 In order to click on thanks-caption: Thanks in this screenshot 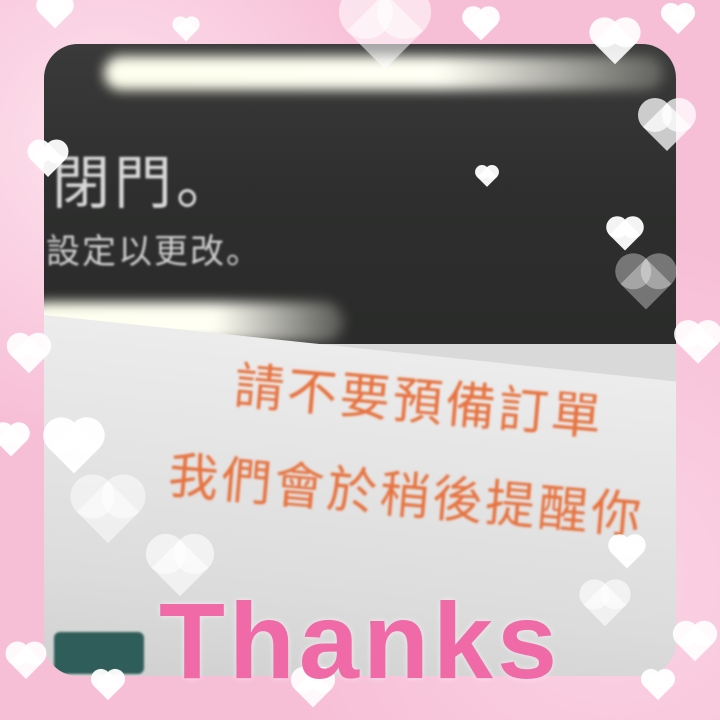, I will do `click(360, 640)`.